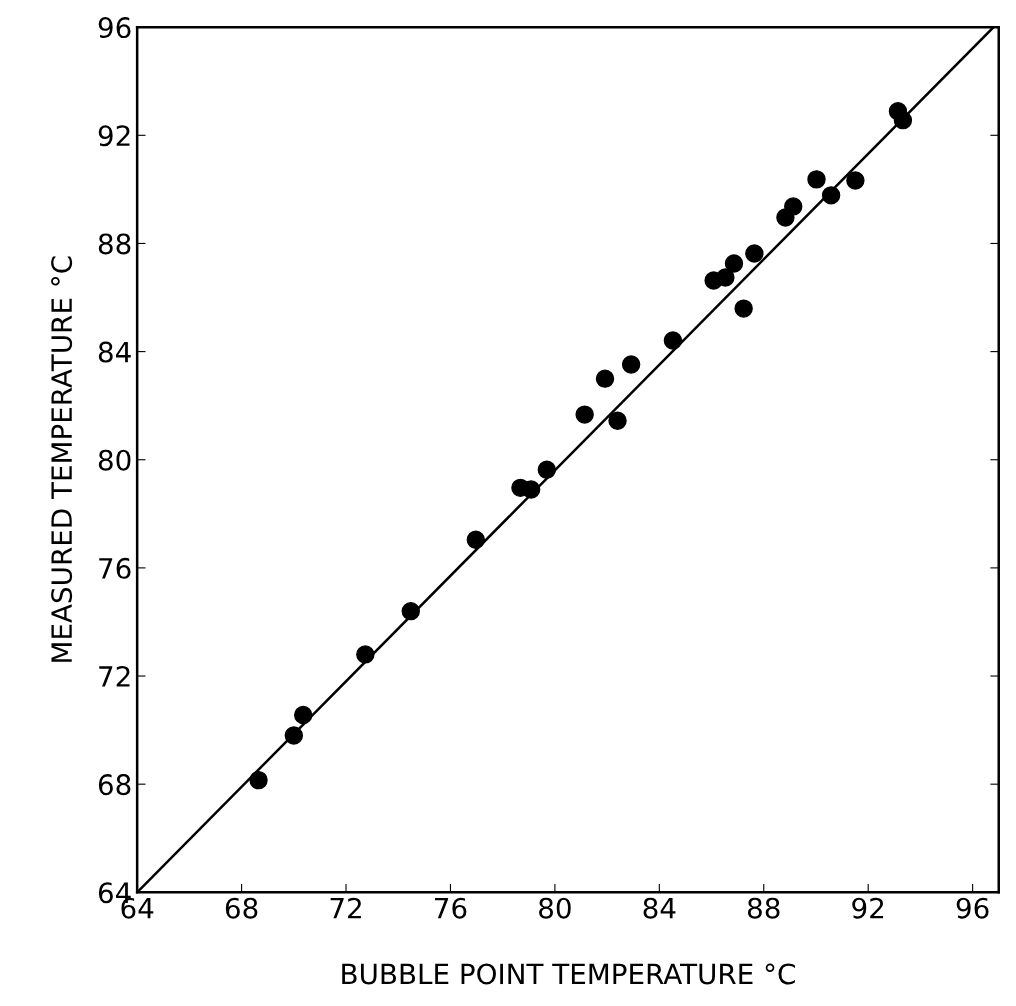 This screenshot has width=1016, height=1006. Describe the element at coordinates (114, 136) in the screenshot. I see `y-tick-label: 92` at that location.